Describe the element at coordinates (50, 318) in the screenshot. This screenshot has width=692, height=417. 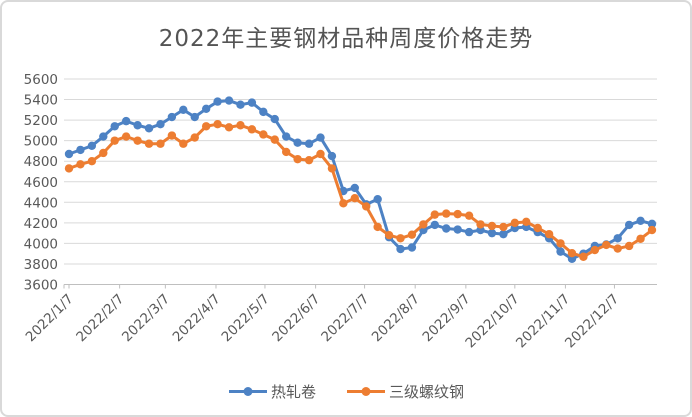
I see `x-axis-tick-label: 2022/1/7` at that location.